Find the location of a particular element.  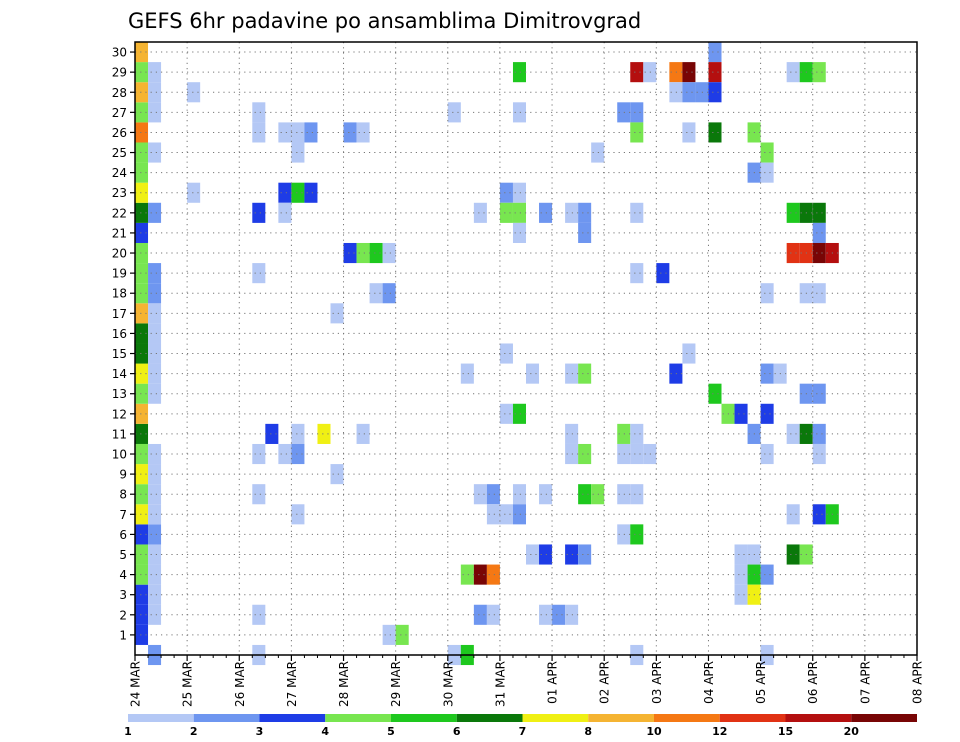

legend-level-label: 12 is located at coordinates (719, 731).